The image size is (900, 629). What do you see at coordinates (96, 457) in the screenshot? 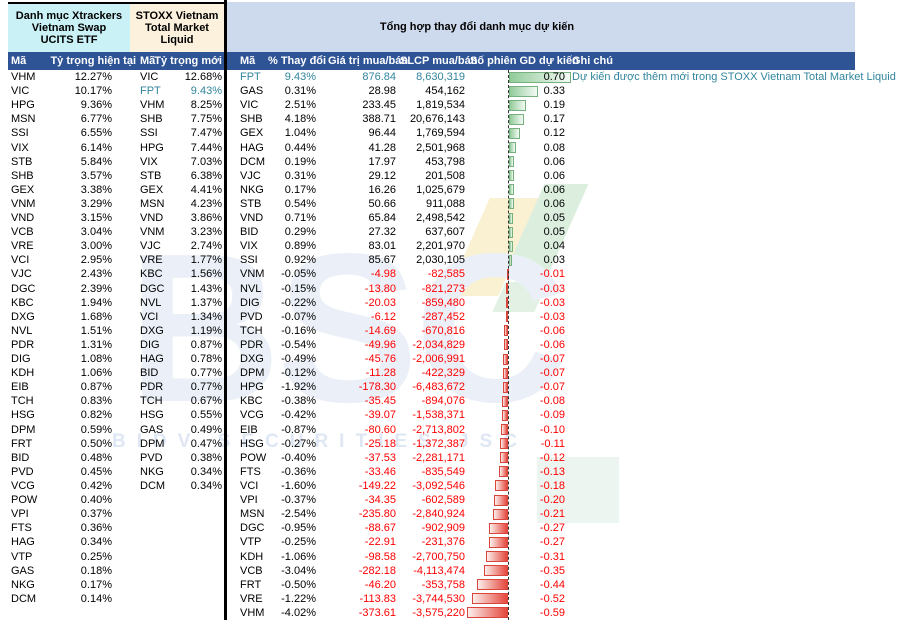
I see `etf-weight-cell: 0.48%` at bounding box center [96, 457].